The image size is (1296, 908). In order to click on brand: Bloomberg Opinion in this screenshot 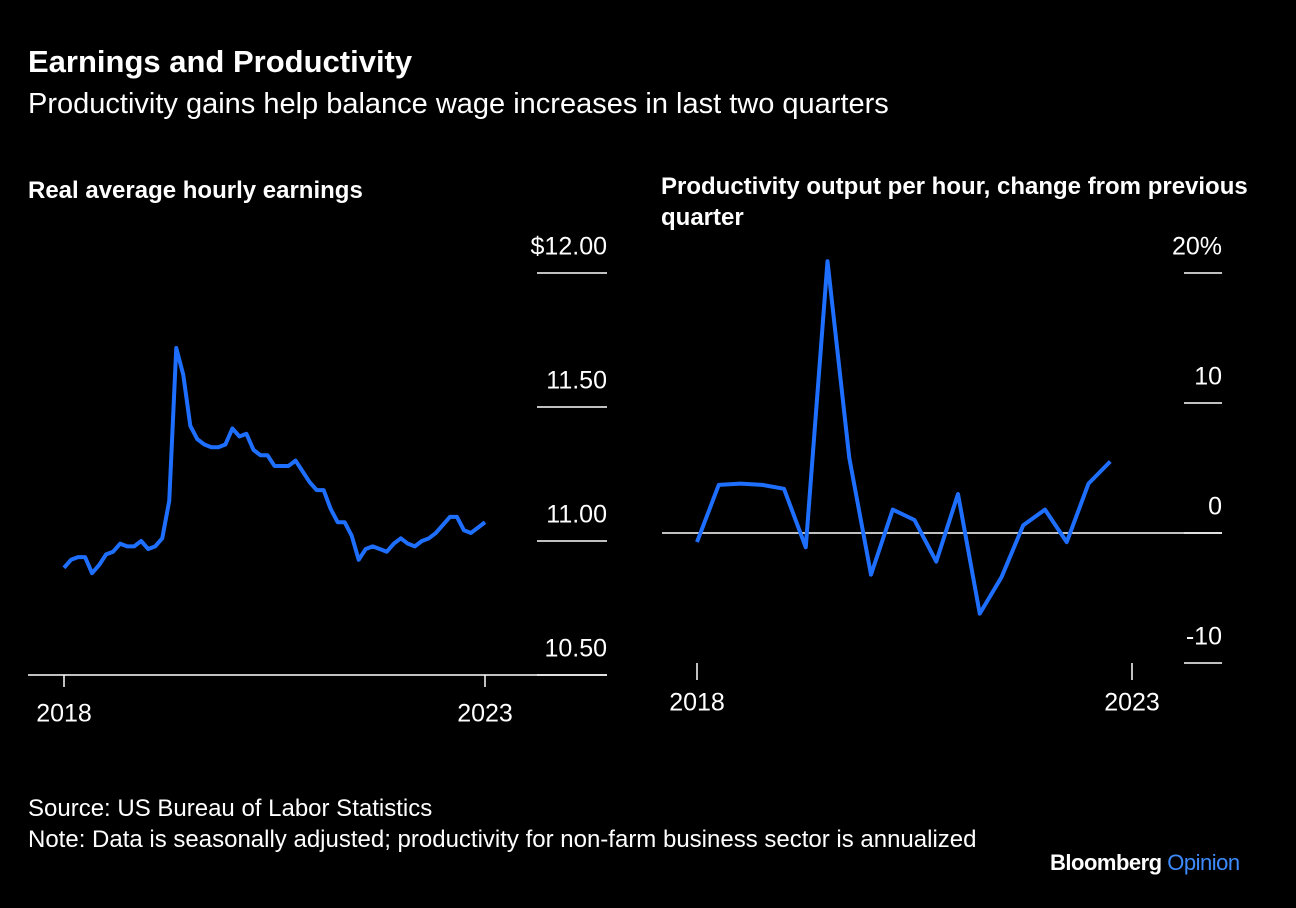, I will do `click(1145, 863)`.